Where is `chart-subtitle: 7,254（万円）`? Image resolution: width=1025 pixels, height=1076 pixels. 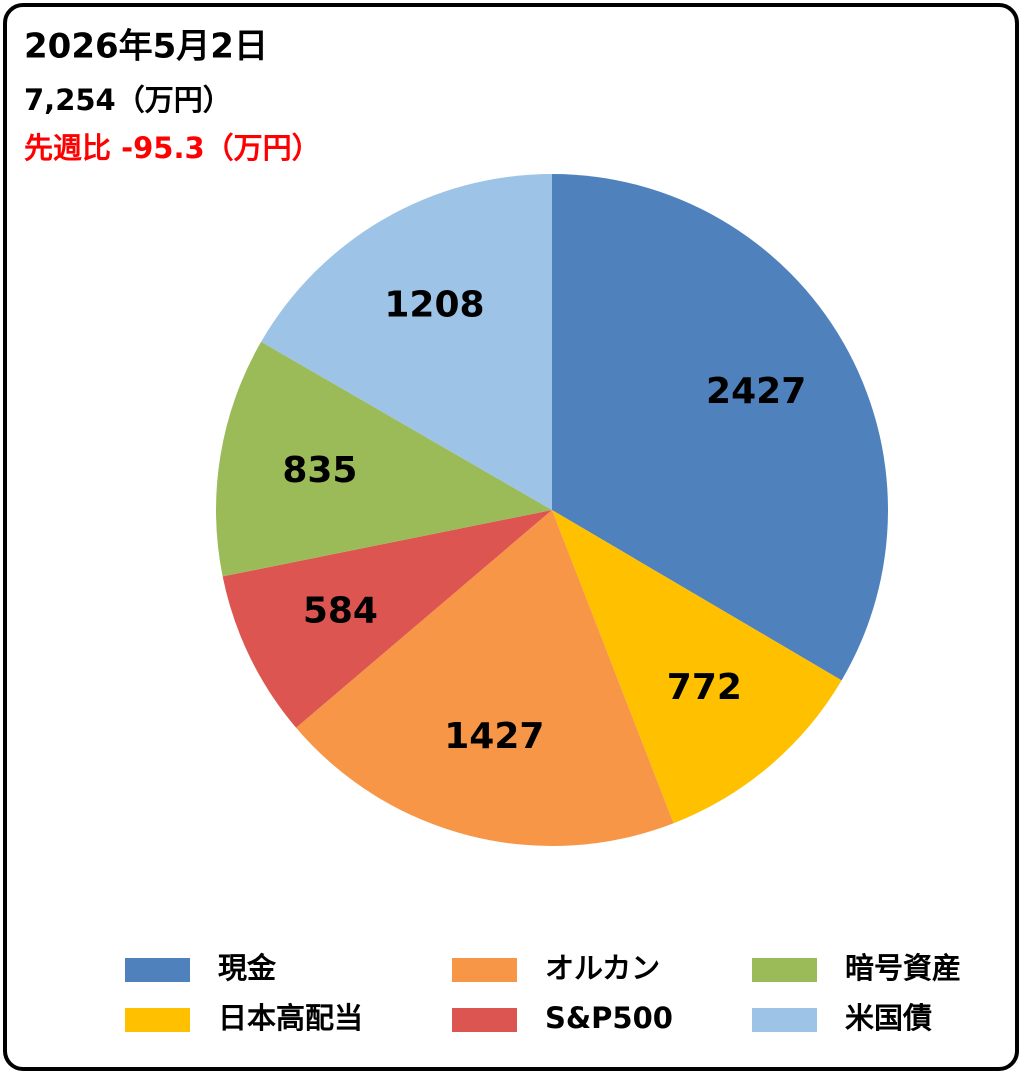
chart-subtitle: 7,254（万円） is located at coordinates (128, 100).